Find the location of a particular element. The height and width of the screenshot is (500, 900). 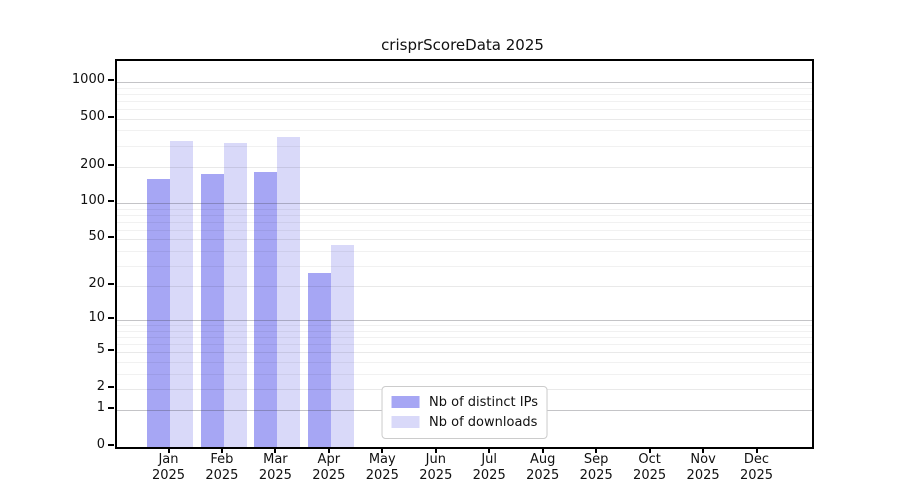

x-tick-mark-nov is located at coordinates (703, 450).